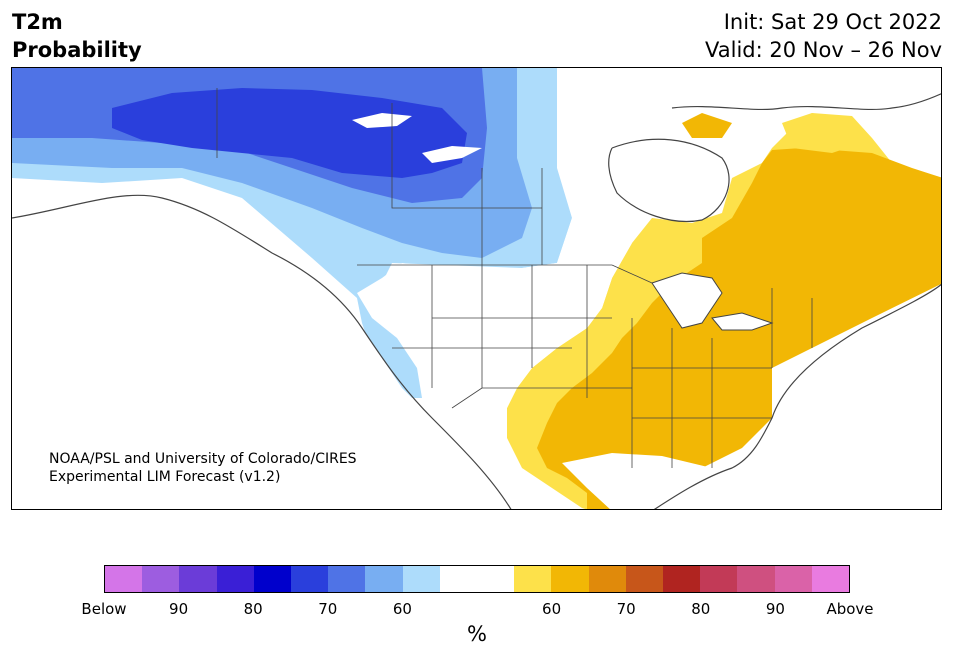  I want to click on init-date: Init: Sat 29 Oct 2022, so click(832, 22).